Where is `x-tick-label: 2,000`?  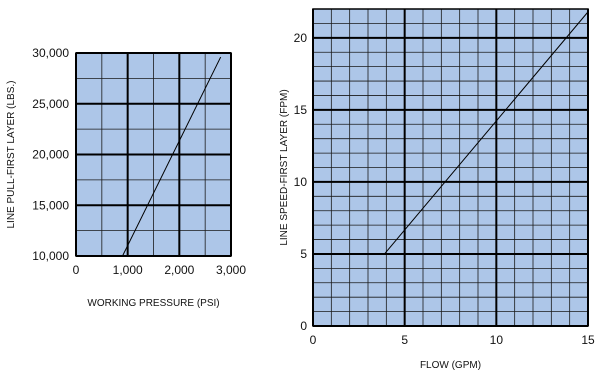
x-tick-label: 2,000 is located at coordinates (179, 270).